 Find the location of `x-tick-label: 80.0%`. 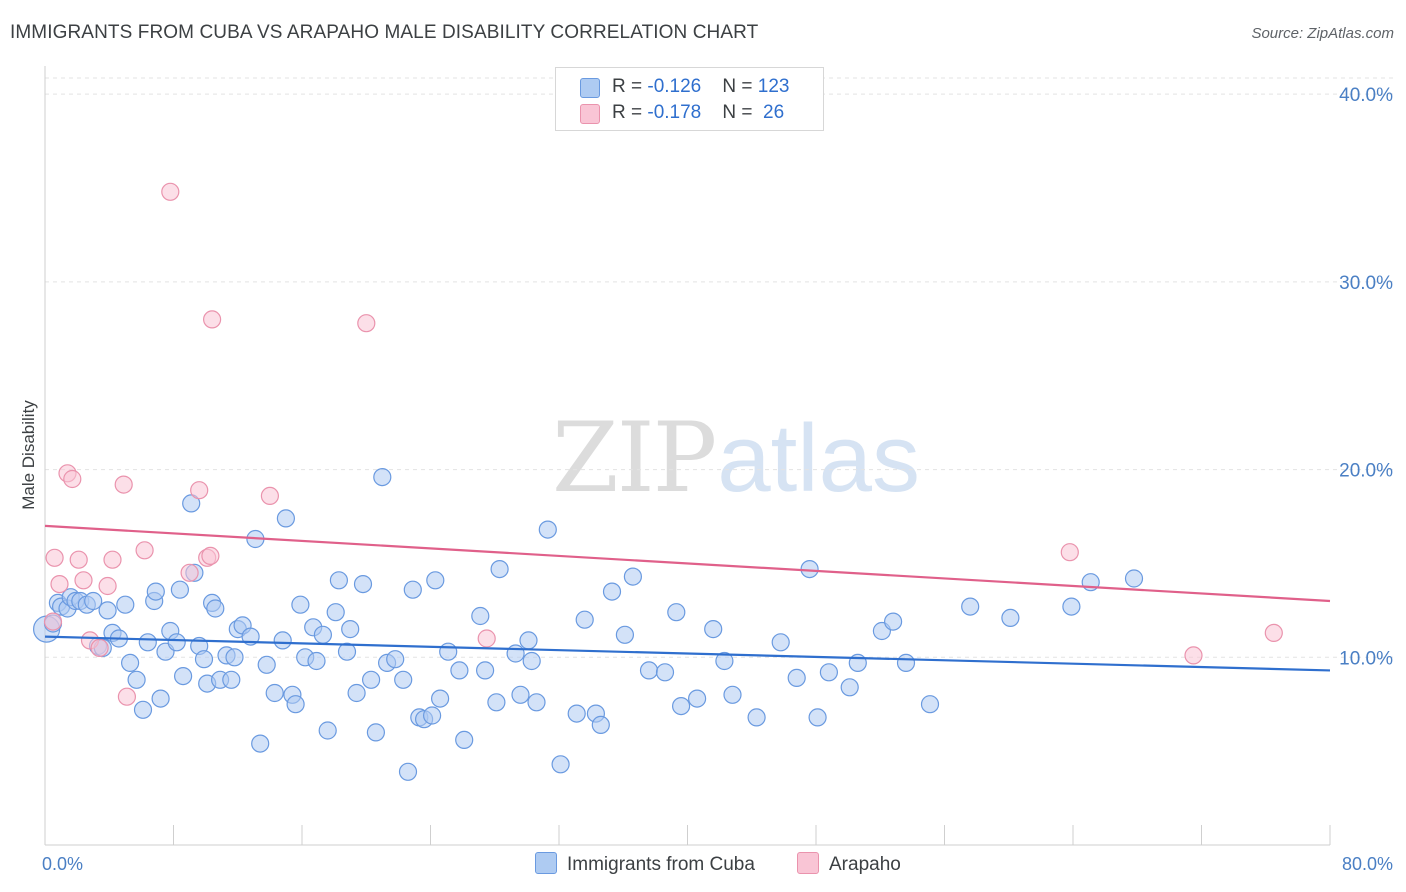

x-tick-label: 80.0% is located at coordinates (1367, 864).